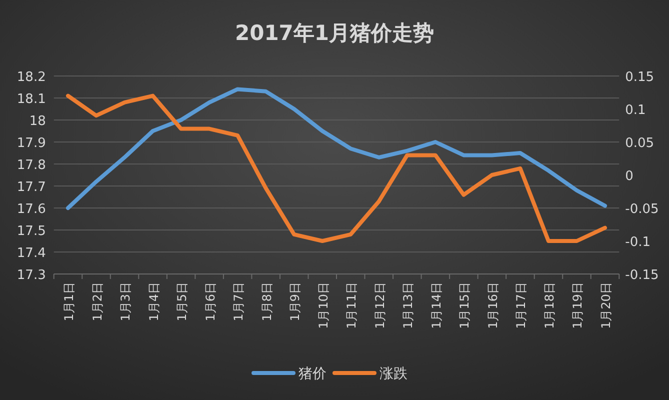 The width and height of the screenshot is (669, 400). What do you see at coordinates (31, 209) in the screenshot?
I see `y-tick-label: 17.6` at bounding box center [31, 209].